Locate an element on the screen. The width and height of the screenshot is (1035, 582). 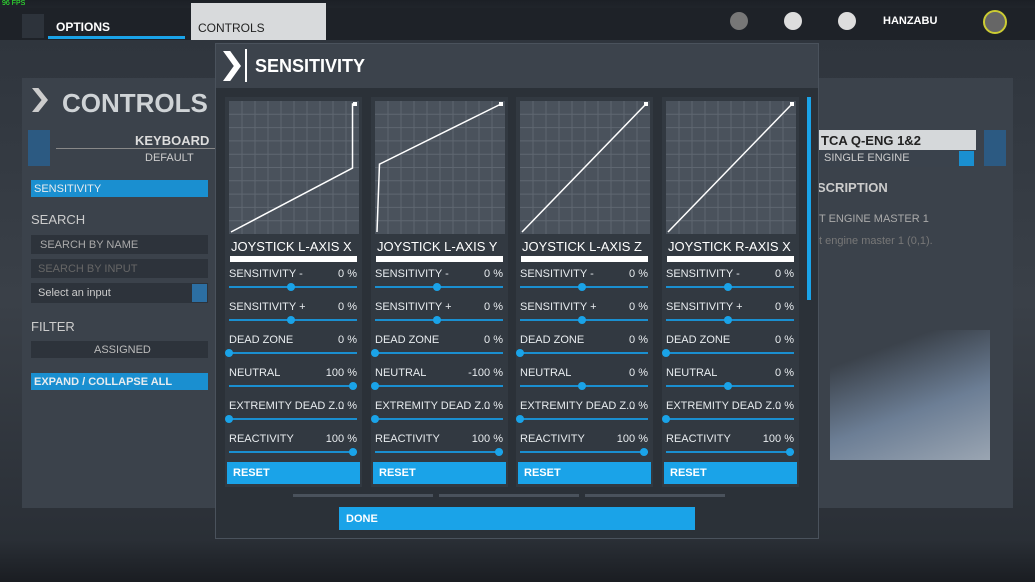
setting-label: DEAD ZONE is located at coordinates (261, 340).